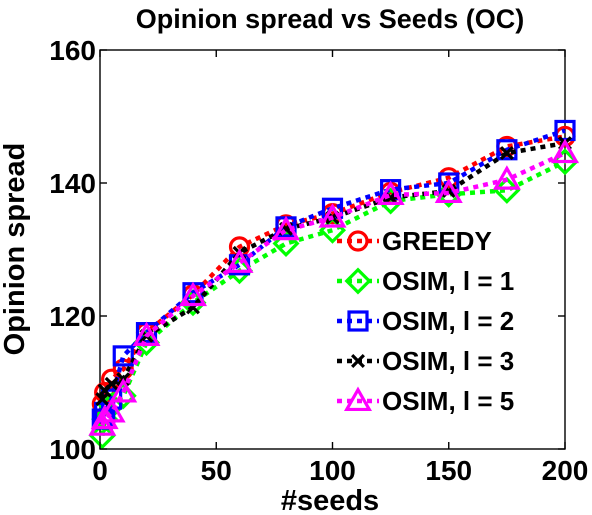 The width and height of the screenshot is (592, 515). Describe the element at coordinates (448, 281) in the screenshot. I see `legend-label: OSIM, l = 1` at that location.